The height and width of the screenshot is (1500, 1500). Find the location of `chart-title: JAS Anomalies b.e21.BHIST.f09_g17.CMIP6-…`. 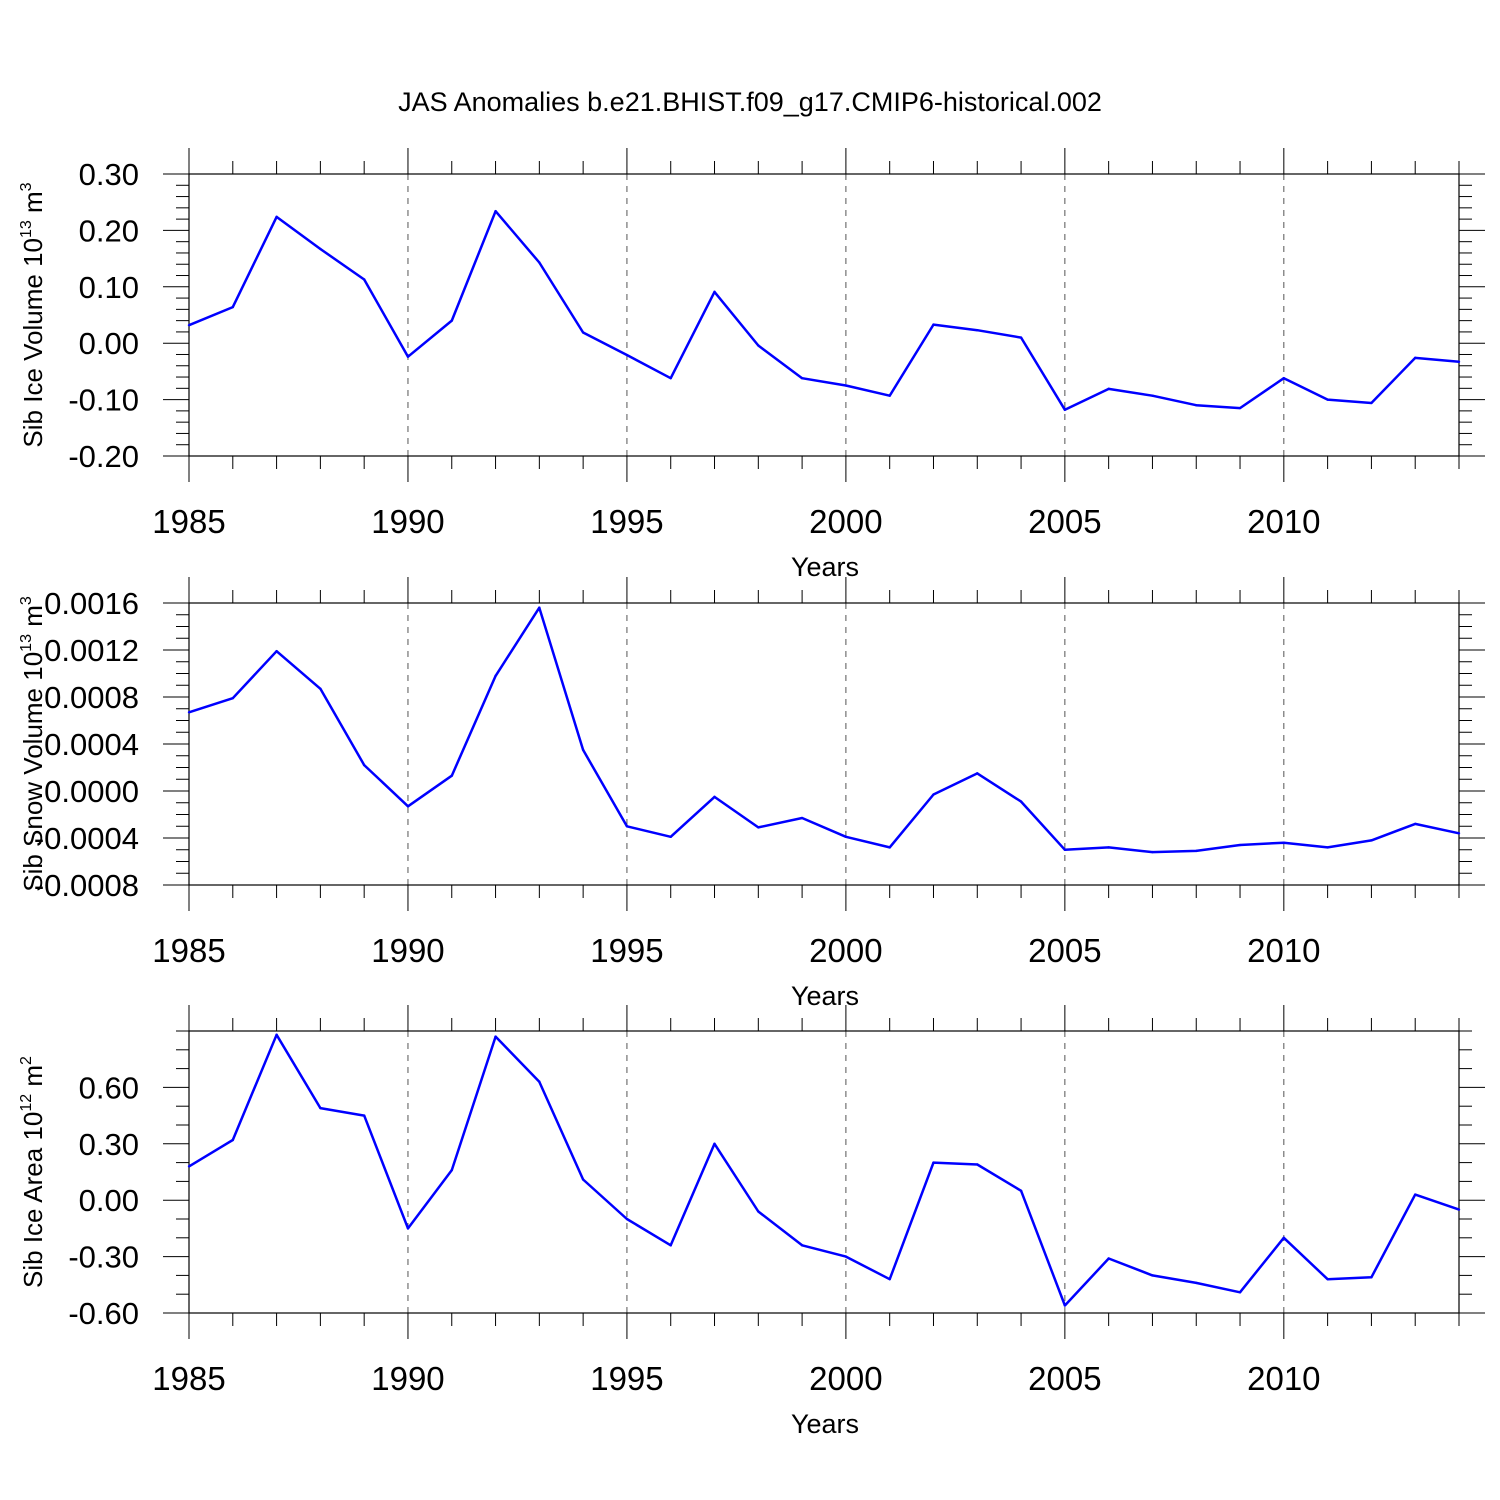

chart-title: JAS Anomalies b.e21.BHIST.f09_g17.CMIP6-… is located at coordinates (750, 102).